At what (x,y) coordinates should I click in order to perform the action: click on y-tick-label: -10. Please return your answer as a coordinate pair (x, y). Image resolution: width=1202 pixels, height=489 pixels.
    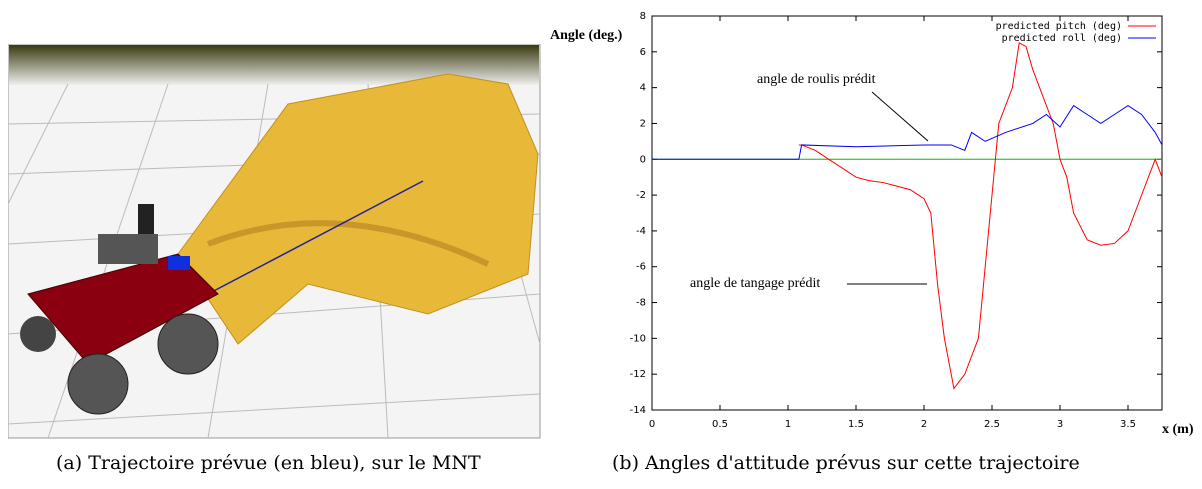
    Looking at the image, I should click on (638, 338).